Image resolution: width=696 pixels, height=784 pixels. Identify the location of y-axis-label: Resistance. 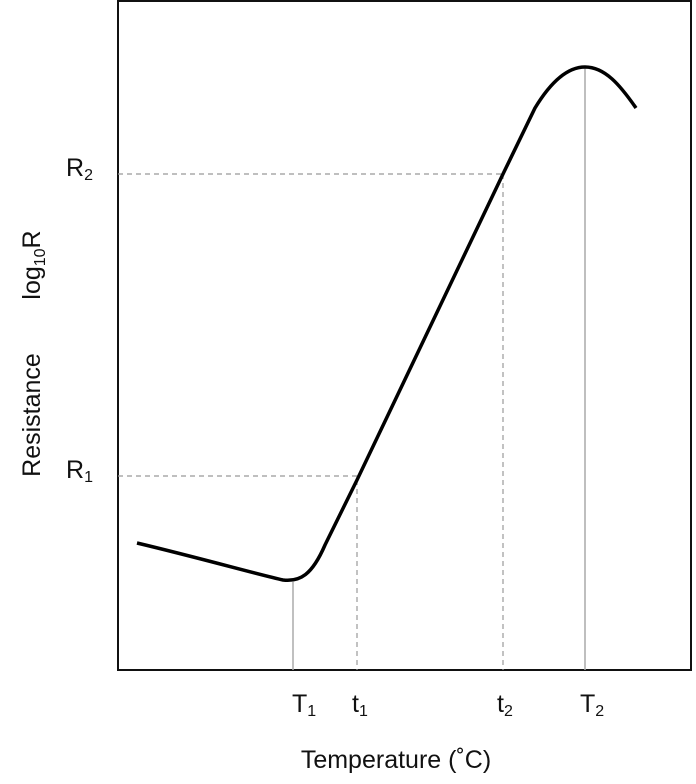
(32, 415).